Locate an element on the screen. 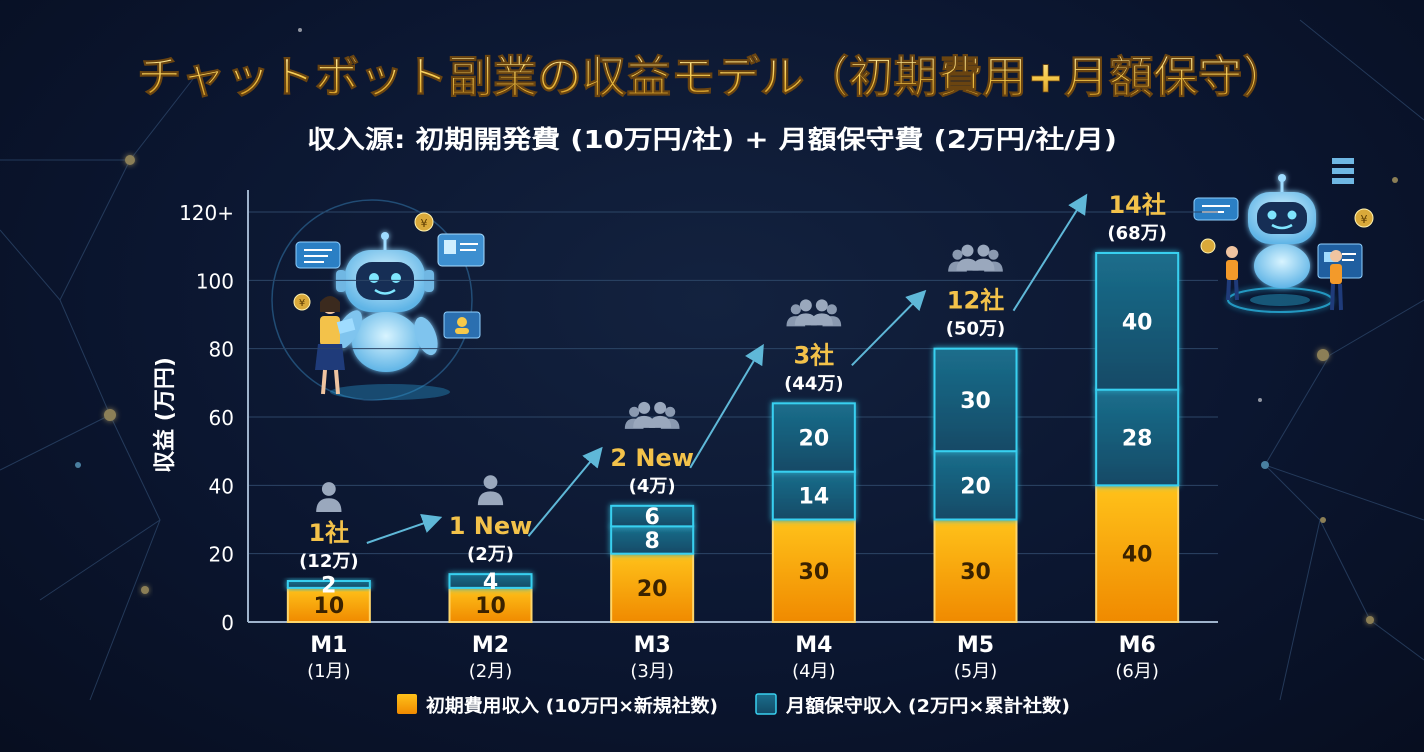 This screenshot has height=752, width=1424. x-tick-sublabel: (2月) is located at coordinates (491, 671).